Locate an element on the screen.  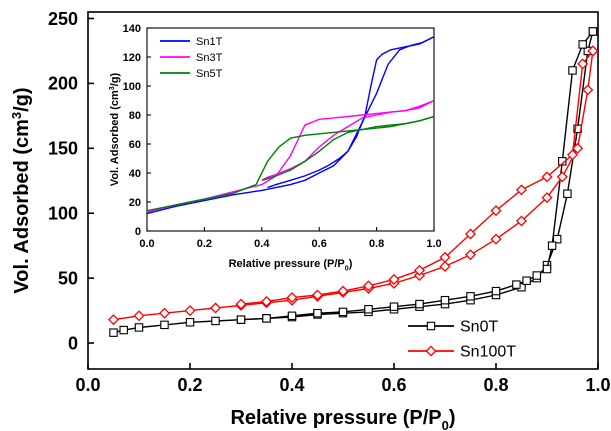
x-tick-label: 0.0 is located at coordinates (87, 385).